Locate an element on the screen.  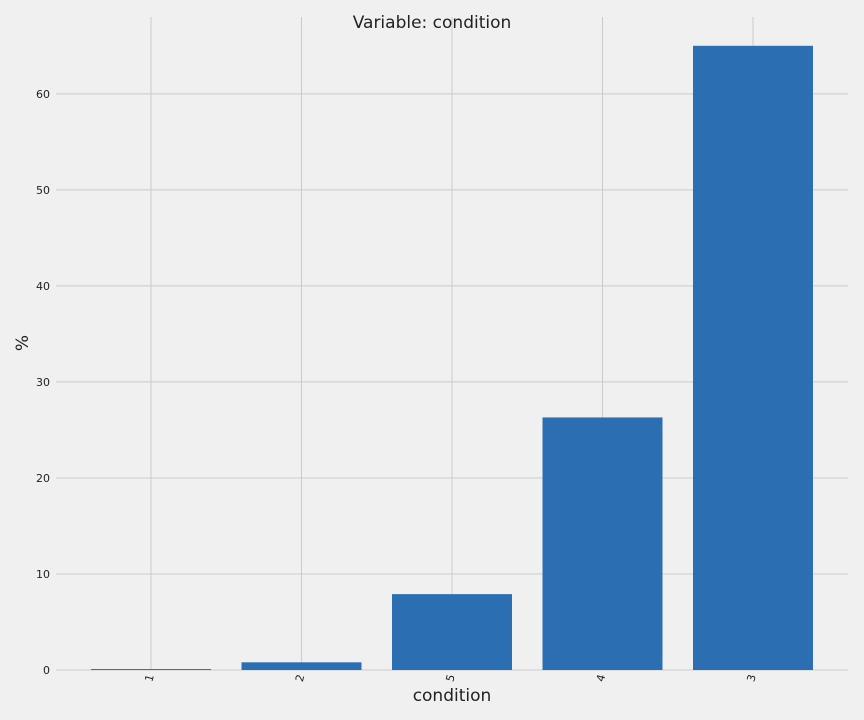
y-axis-title: % is located at coordinates (23, 343).